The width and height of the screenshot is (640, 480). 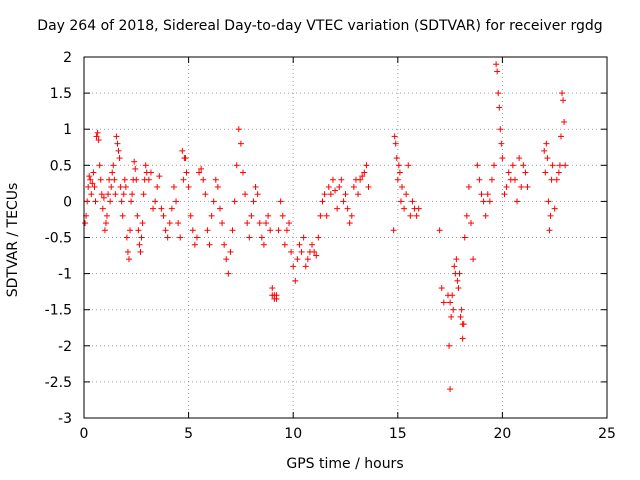 What do you see at coordinates (58, 383) in the screenshot?
I see `y-tick-label: -2.5` at bounding box center [58, 383].